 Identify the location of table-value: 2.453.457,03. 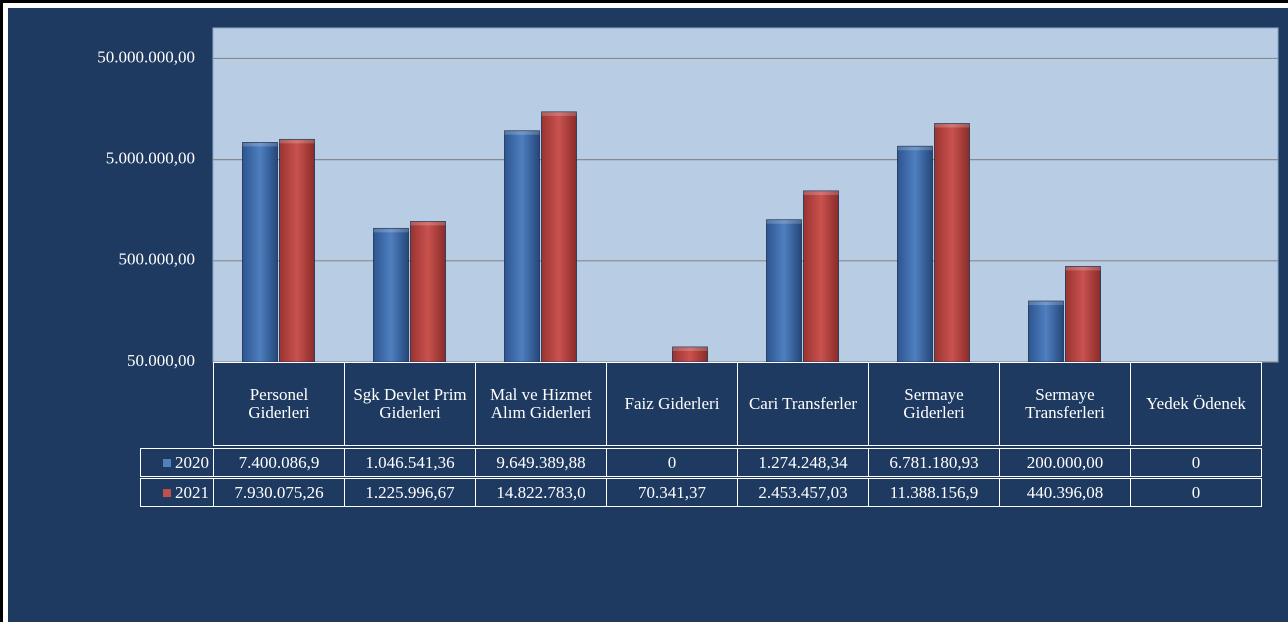
(803, 492).